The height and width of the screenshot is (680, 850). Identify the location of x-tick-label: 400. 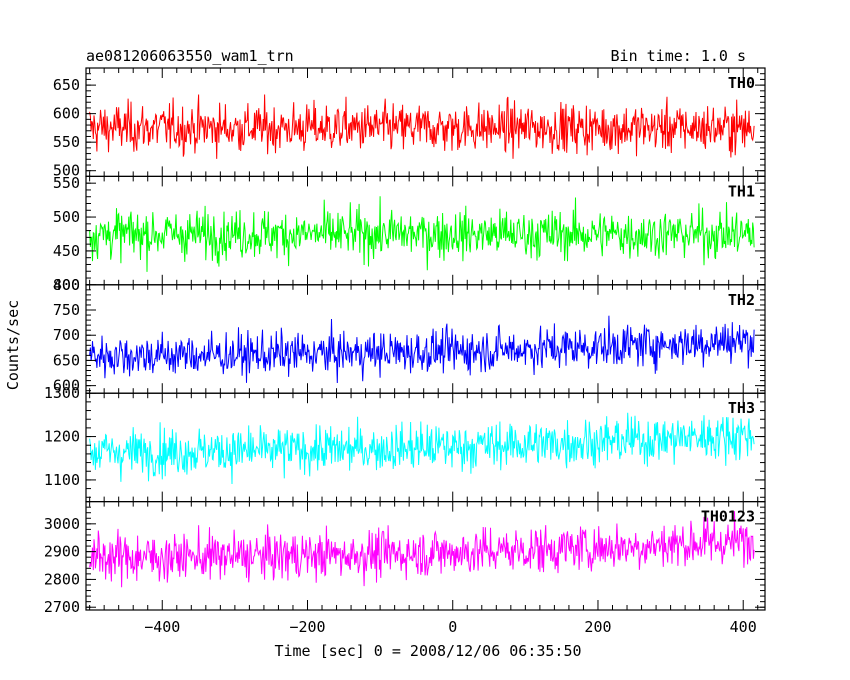
(743, 627).